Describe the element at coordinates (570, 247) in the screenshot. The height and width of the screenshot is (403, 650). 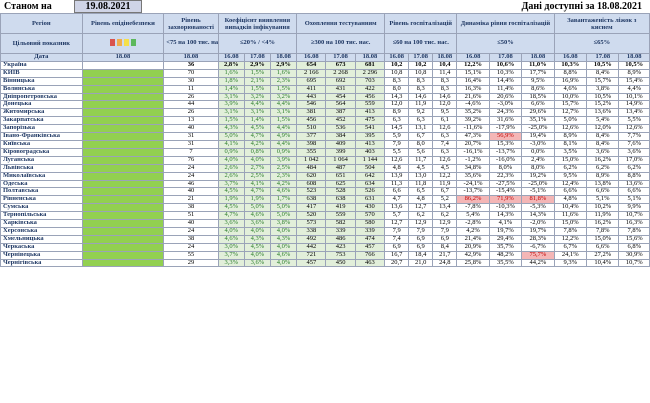
I see `value-cell: 6,7%` at that location.